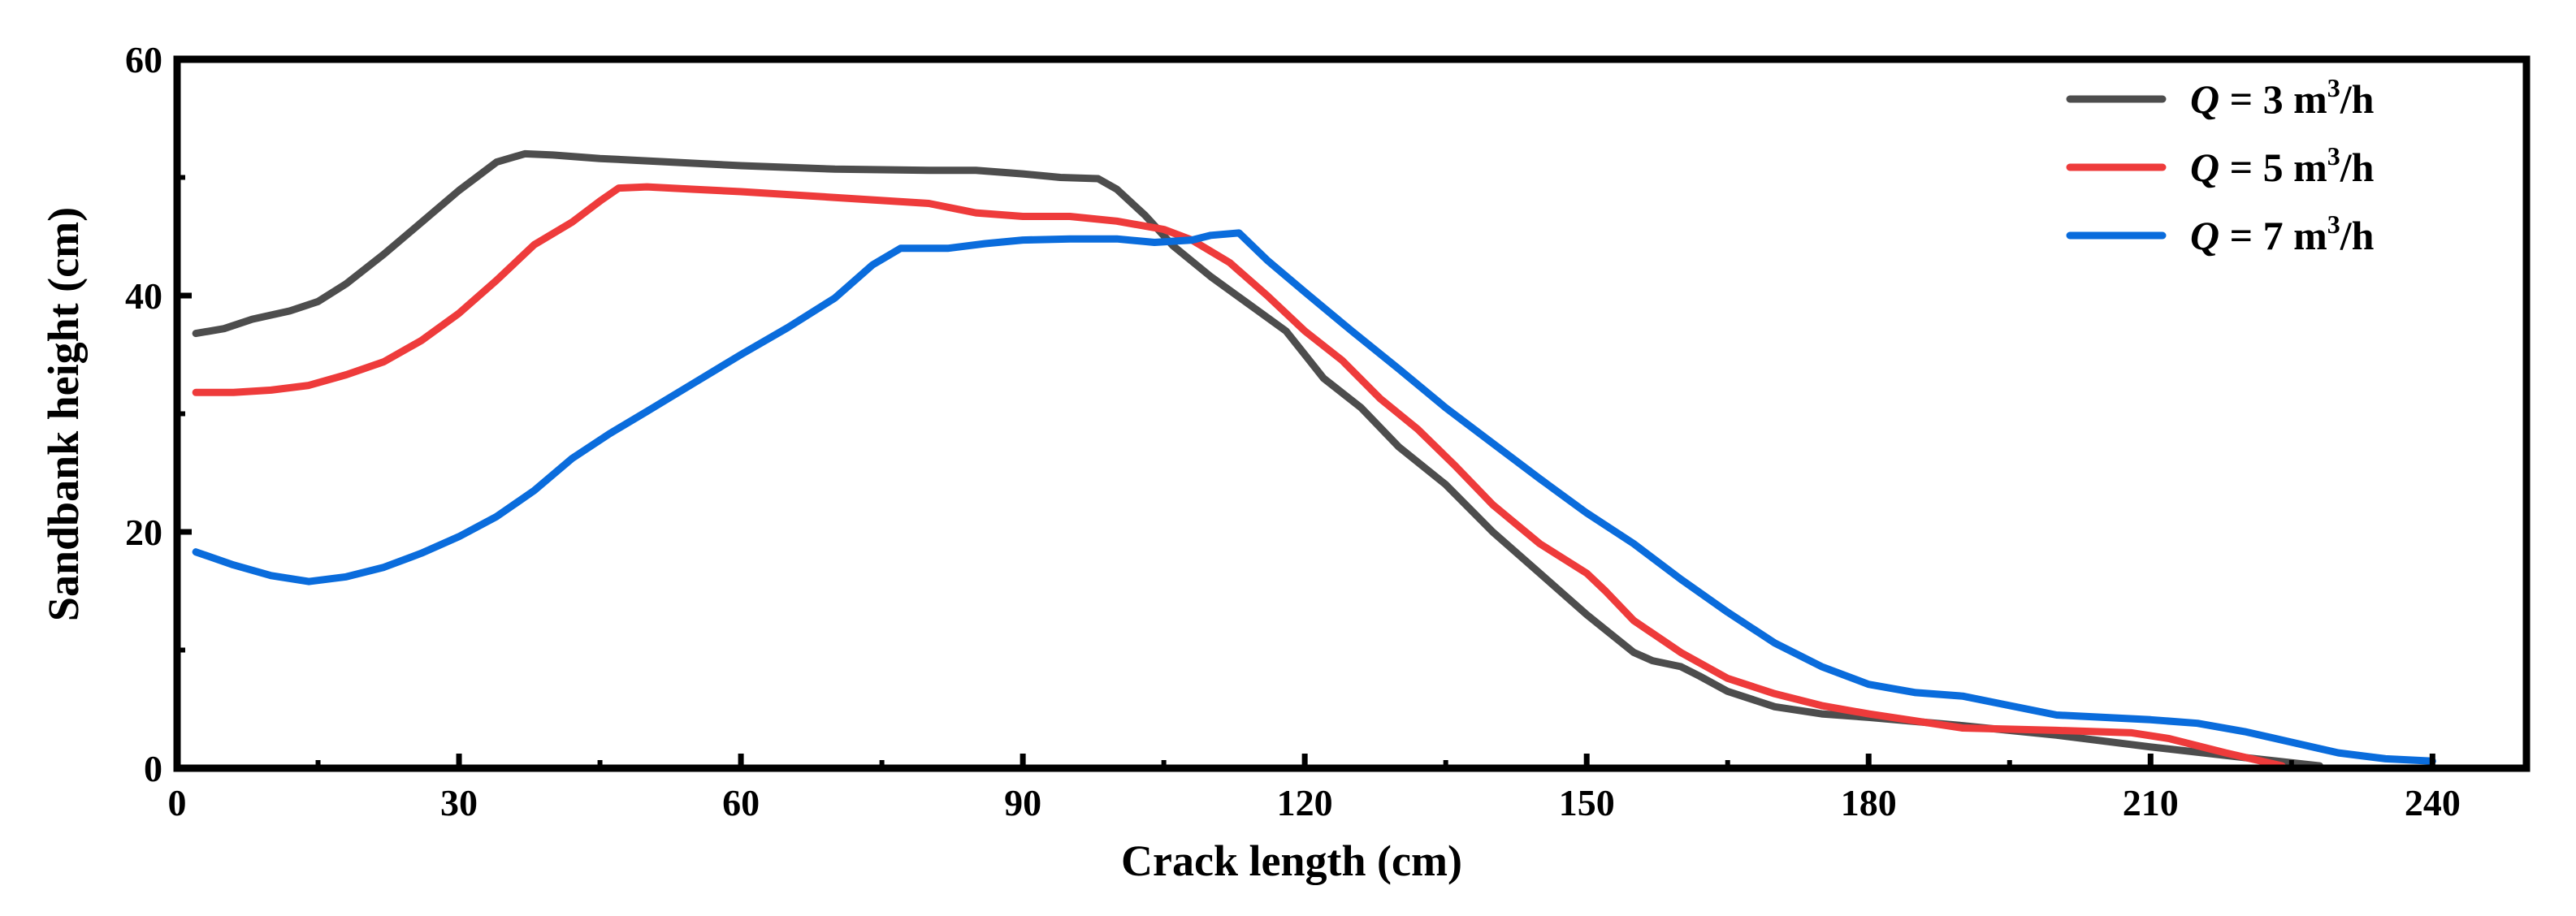 This screenshot has height=916, width=2576. Describe the element at coordinates (2282, 165) in the screenshot. I see `legend-label-2: Q = 5 m3/h` at that location.